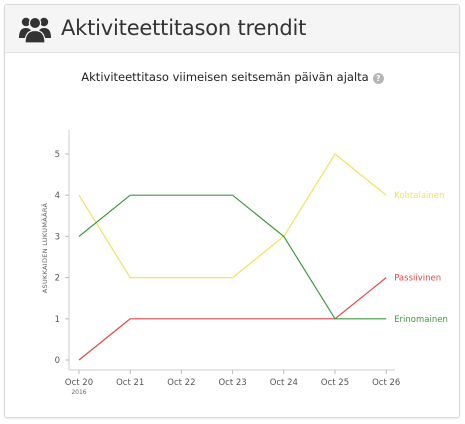 The image size is (465, 424). What do you see at coordinates (57, 155) in the screenshot?
I see `y-tick-label: 5` at bounding box center [57, 155].